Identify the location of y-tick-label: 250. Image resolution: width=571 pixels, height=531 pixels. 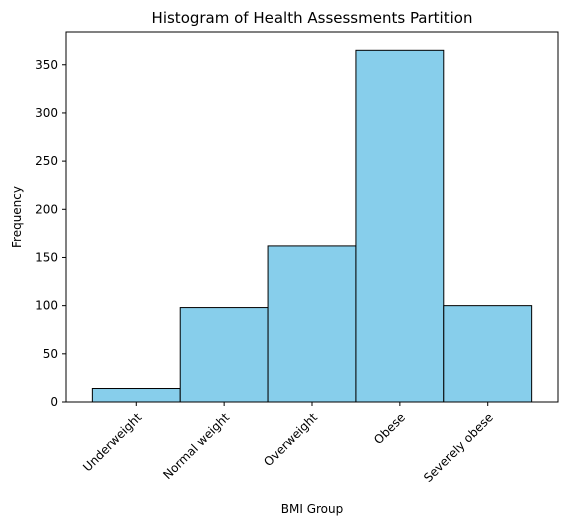
(46, 161).